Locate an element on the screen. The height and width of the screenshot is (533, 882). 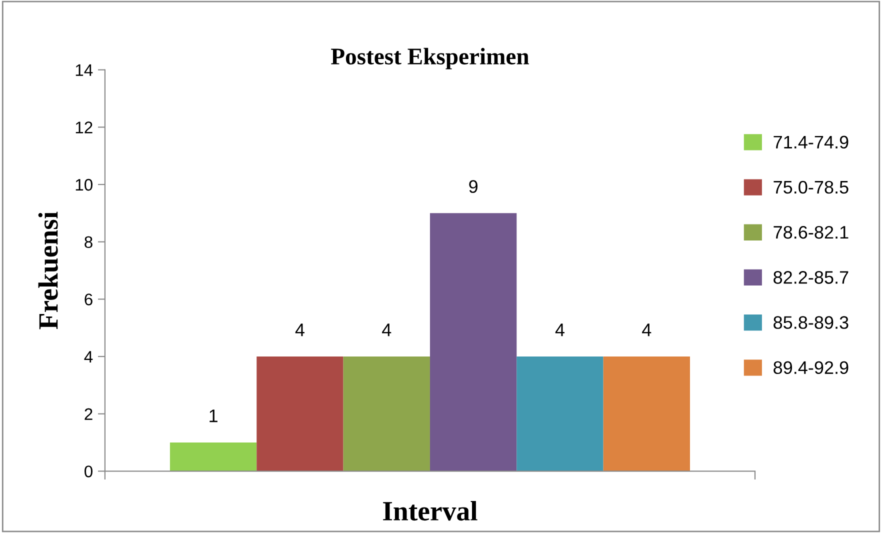
data-label: 1 is located at coordinates (214, 416).